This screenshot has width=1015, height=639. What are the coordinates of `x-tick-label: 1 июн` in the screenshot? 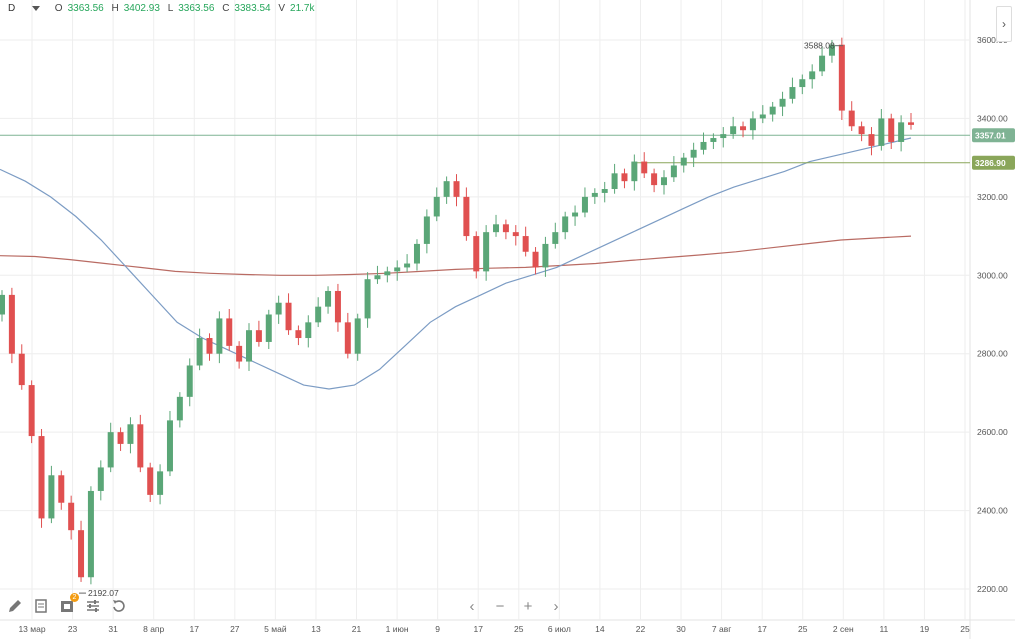 It's located at (397, 629).